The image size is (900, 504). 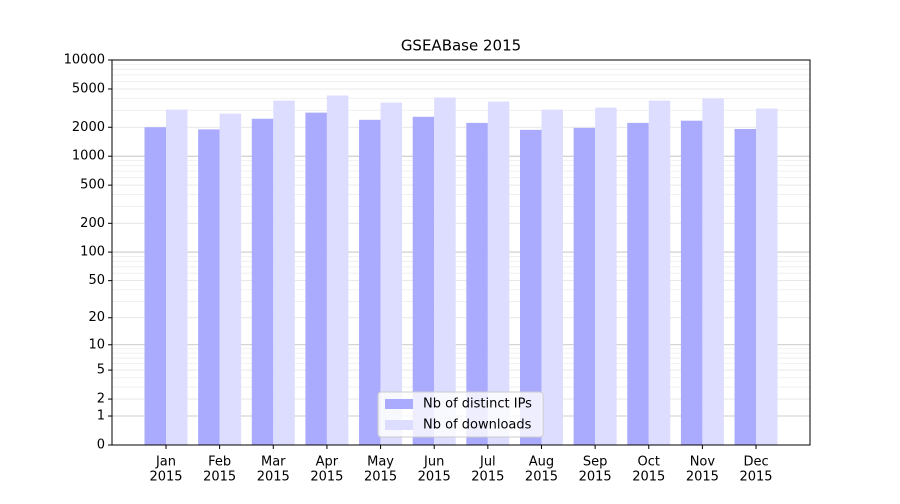 I want to click on y-tick-label: 20, so click(x=96, y=317).